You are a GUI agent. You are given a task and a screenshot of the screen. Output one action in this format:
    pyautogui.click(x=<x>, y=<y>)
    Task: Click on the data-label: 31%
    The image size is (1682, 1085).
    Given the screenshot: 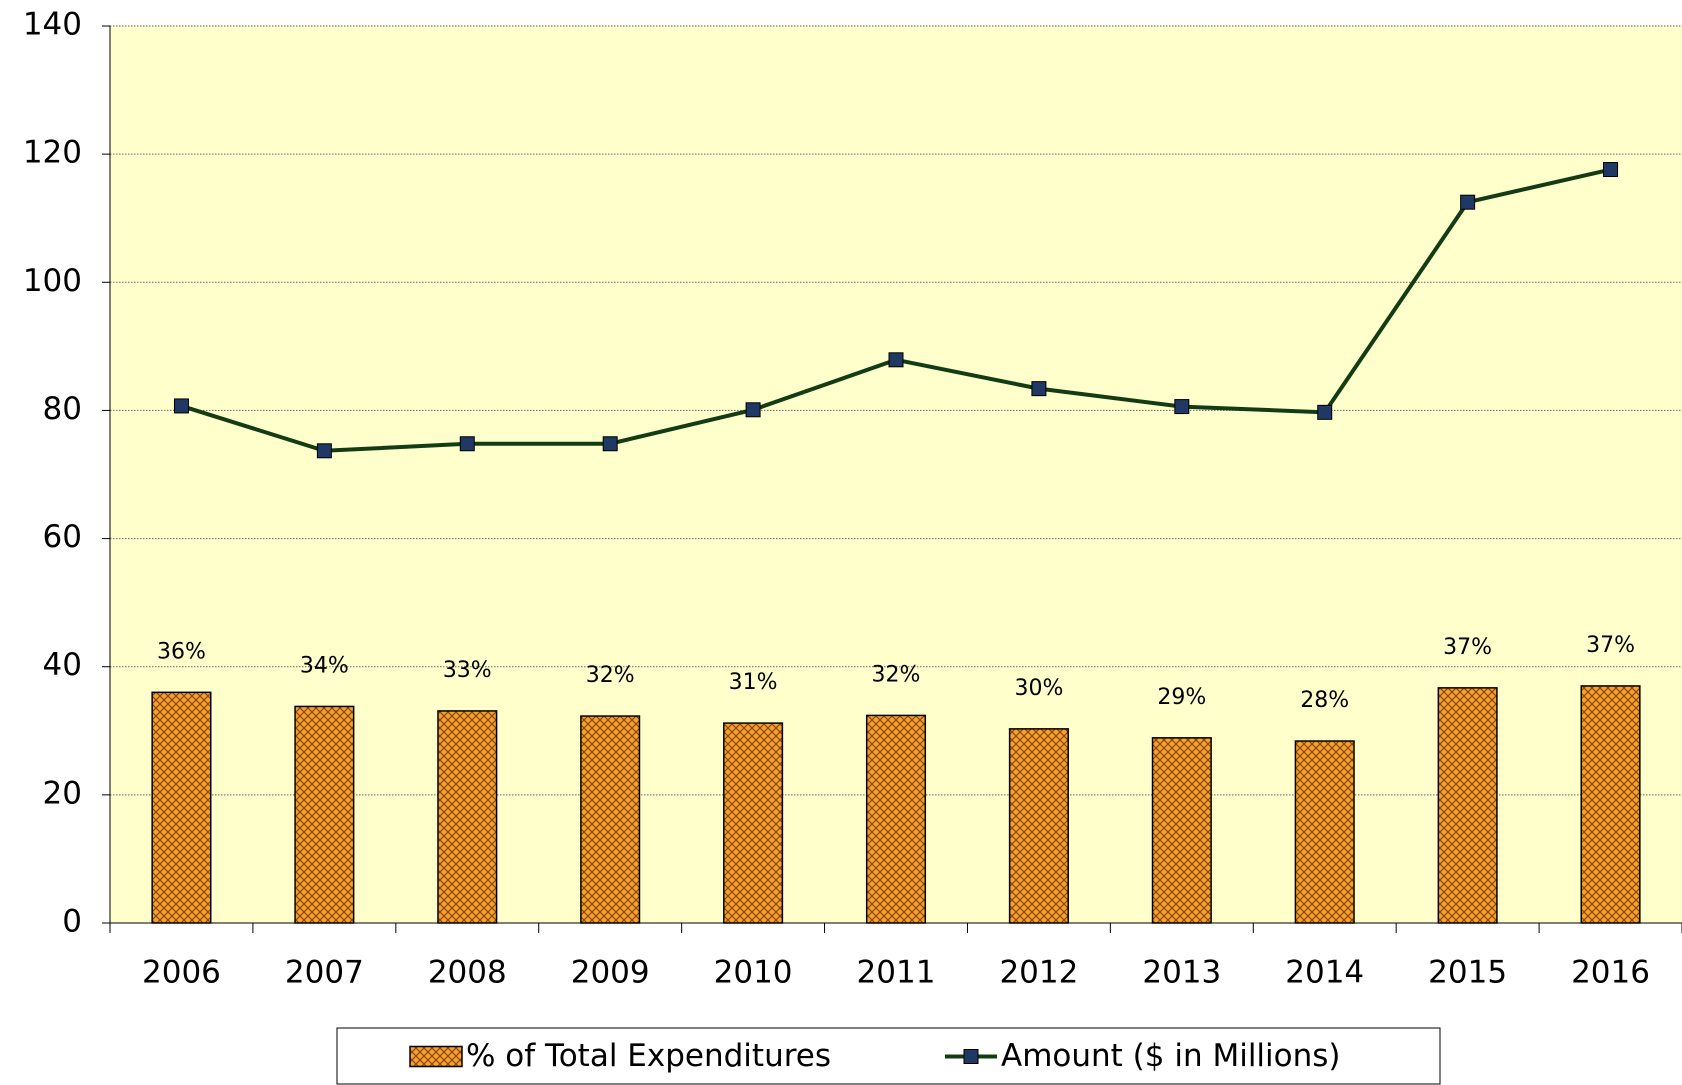 What is the action you would take?
    pyautogui.click(x=753, y=682)
    